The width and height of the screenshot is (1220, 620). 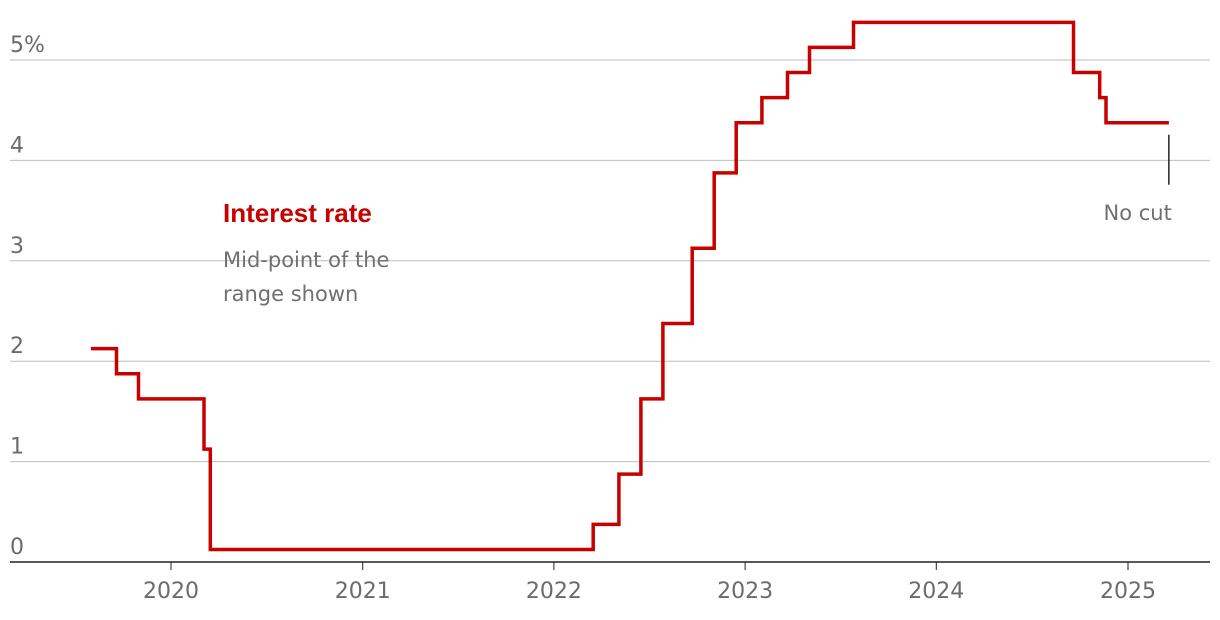 What do you see at coordinates (306, 260) in the screenshot?
I see `chart-subtitle-line-1: Mid-point of the` at bounding box center [306, 260].